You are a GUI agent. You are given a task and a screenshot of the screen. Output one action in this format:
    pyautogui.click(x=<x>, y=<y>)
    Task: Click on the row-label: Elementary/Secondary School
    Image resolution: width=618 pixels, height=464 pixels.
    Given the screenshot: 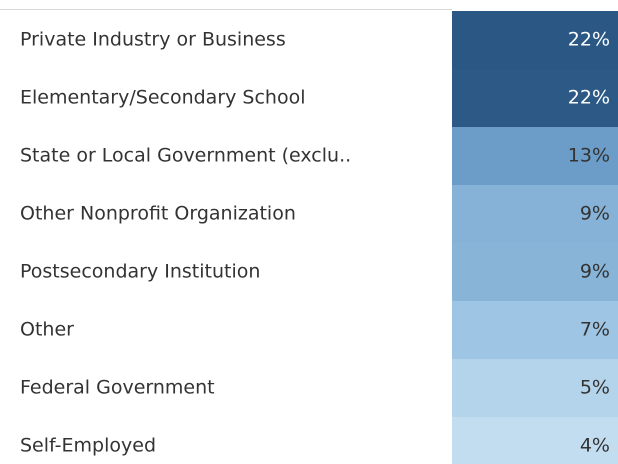 What is the action you would take?
    pyautogui.click(x=163, y=98)
    